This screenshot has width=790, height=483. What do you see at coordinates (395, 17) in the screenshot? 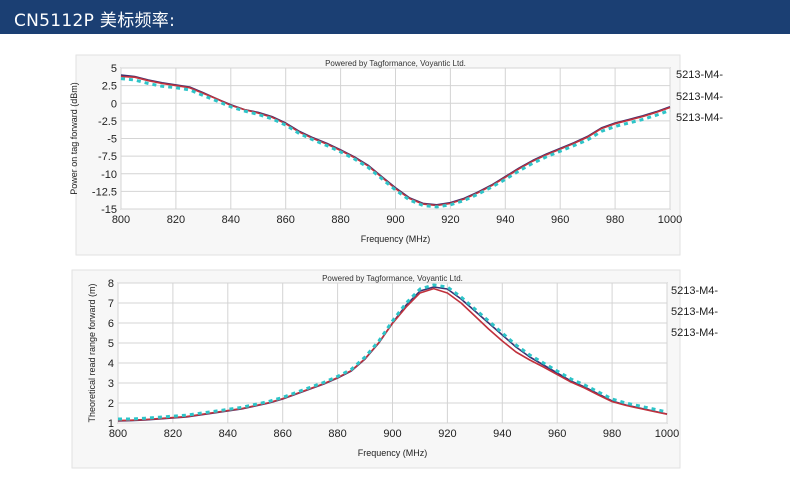
I see `page-header: CN5112P 美标频率:` at bounding box center [395, 17].